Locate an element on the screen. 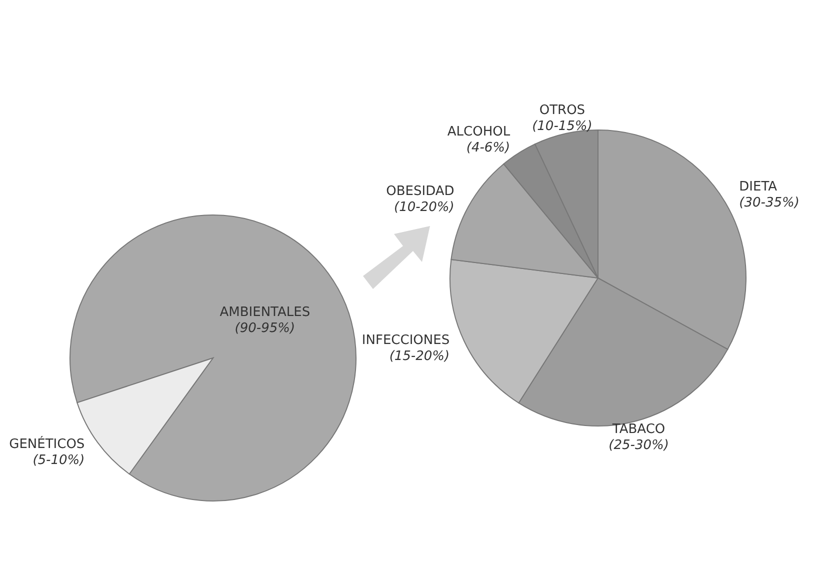  slice-label: ALCOHOL is located at coordinates (479, 132).